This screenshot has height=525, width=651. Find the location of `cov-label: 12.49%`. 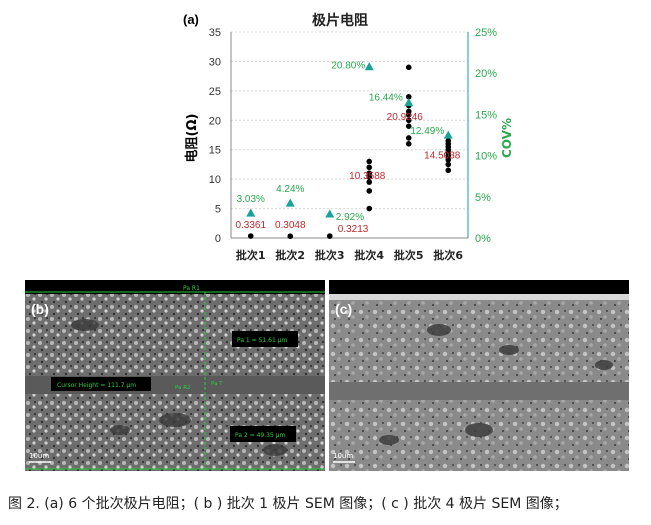

cov-label: 12.49% is located at coordinates (427, 131).